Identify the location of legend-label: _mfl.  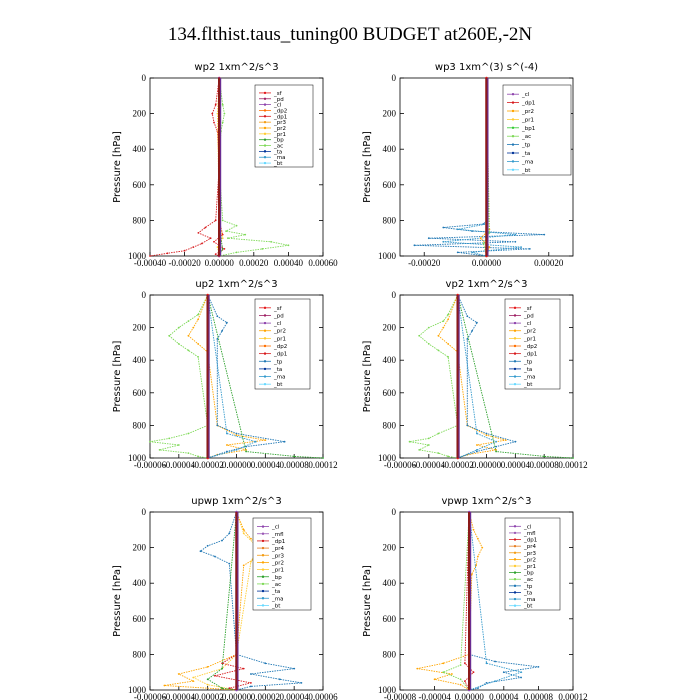
(277, 535).